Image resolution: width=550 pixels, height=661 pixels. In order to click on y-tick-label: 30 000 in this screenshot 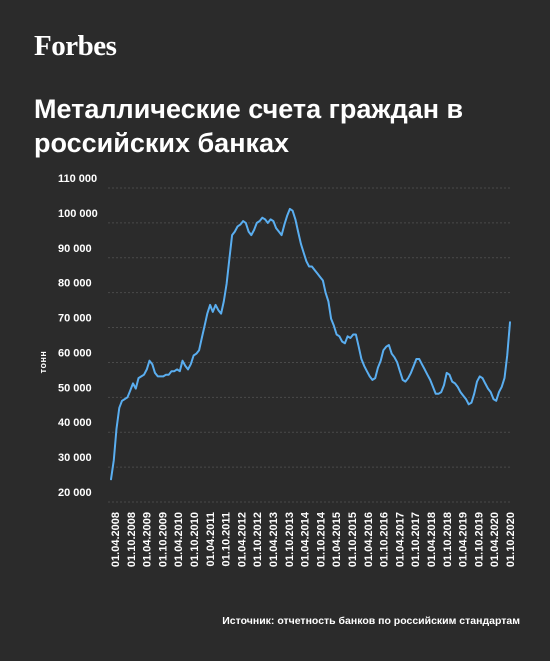, I will do `click(75, 458)`.